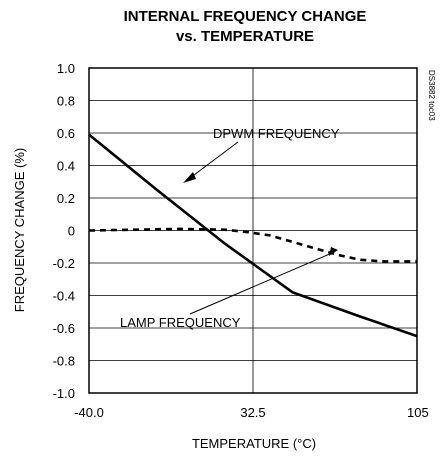 Image resolution: width=440 pixels, height=458 pixels. What do you see at coordinates (19, 230) in the screenshot?
I see `y-axis-label: FREQUENCY CHANGE (%)` at bounding box center [19, 230].